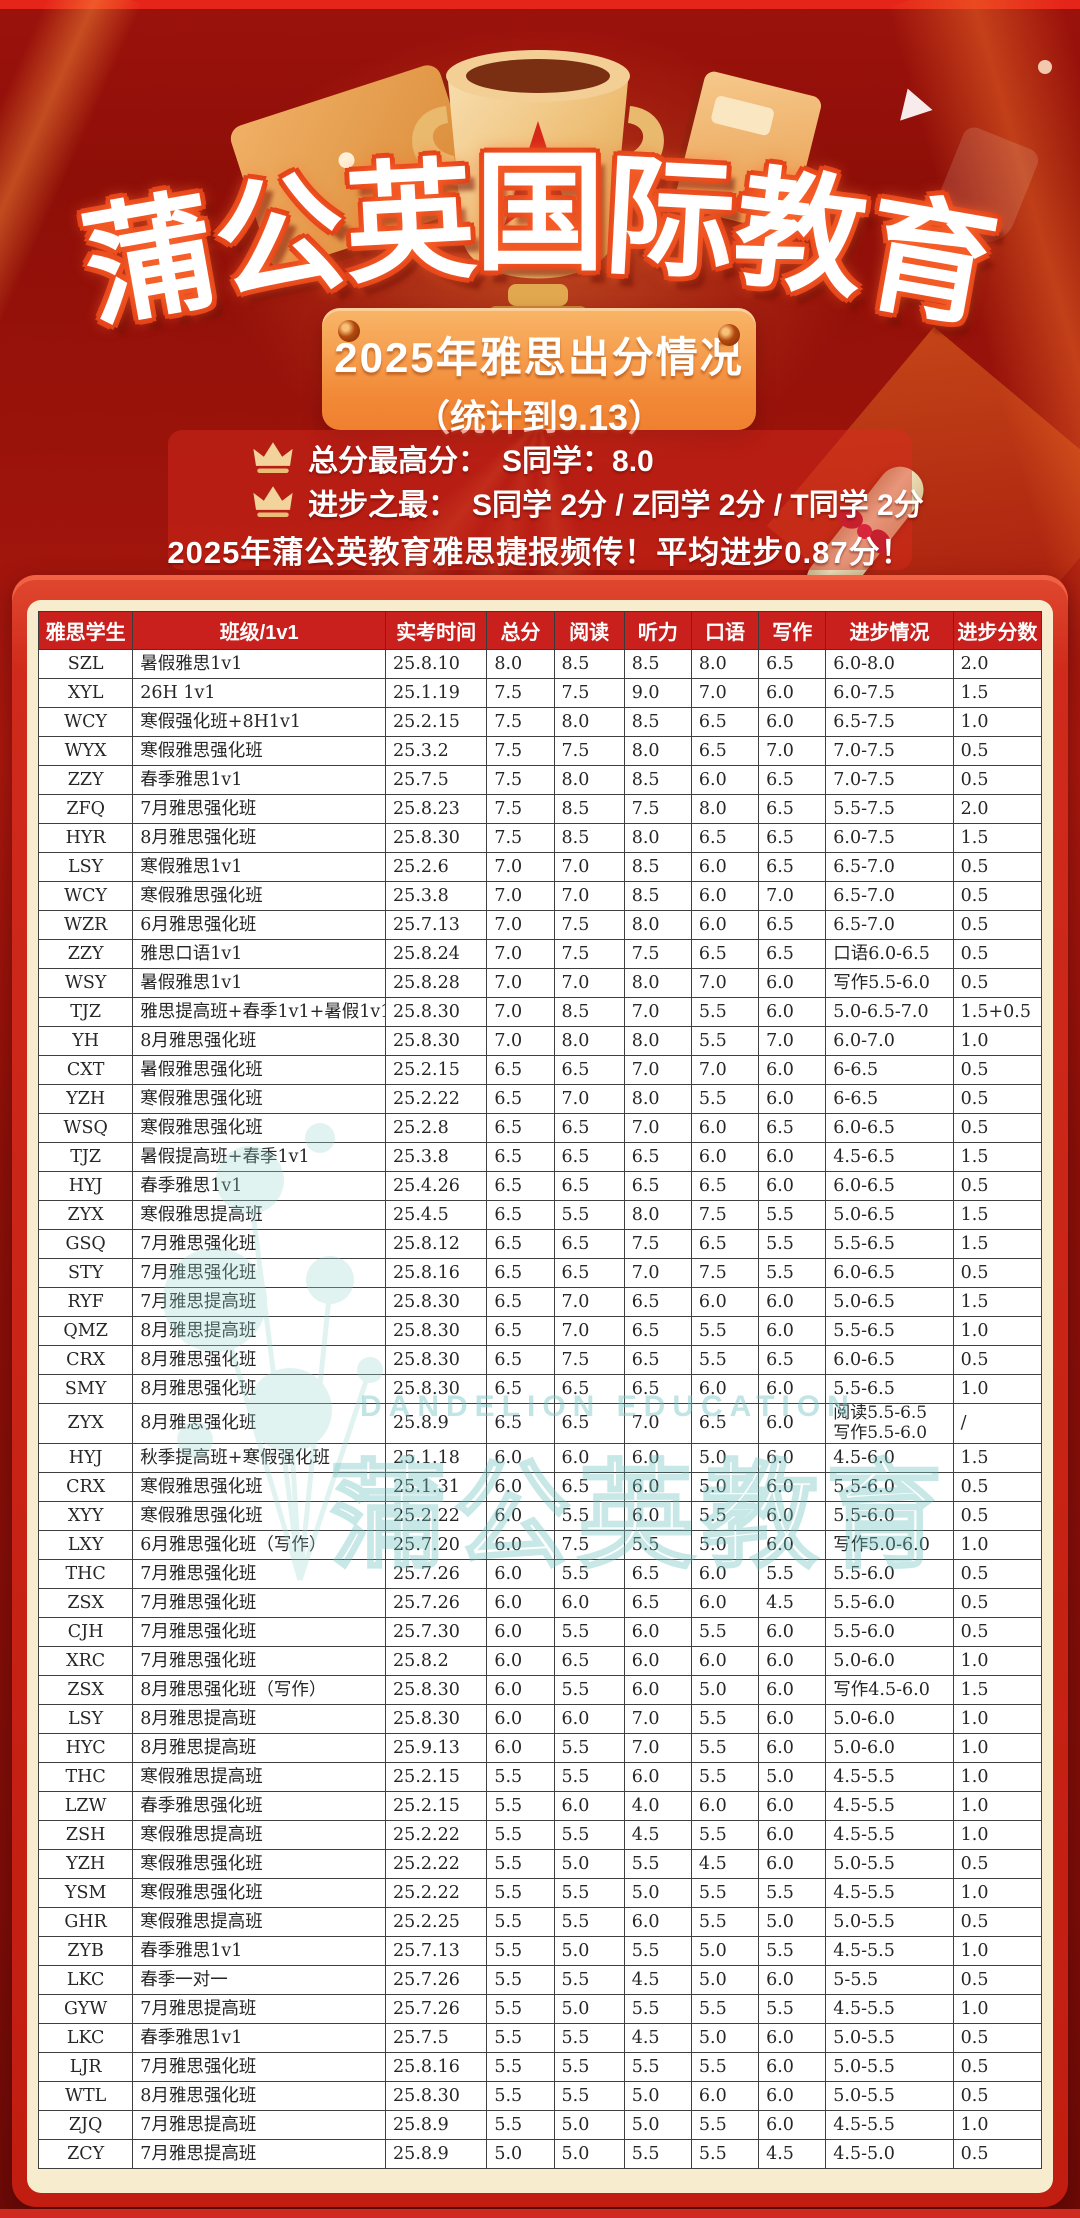 Image resolution: width=1080 pixels, height=2218 pixels. Describe the element at coordinates (657, 896) in the screenshot. I see `cell-listening: 8.5` at that location.